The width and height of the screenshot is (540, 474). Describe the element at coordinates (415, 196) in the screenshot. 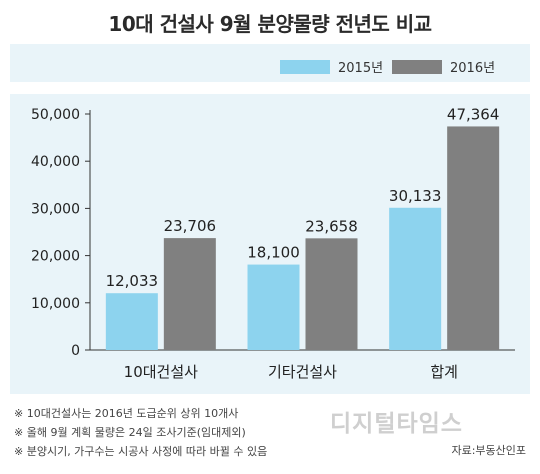

I see `data-label: 30,133` at that location.